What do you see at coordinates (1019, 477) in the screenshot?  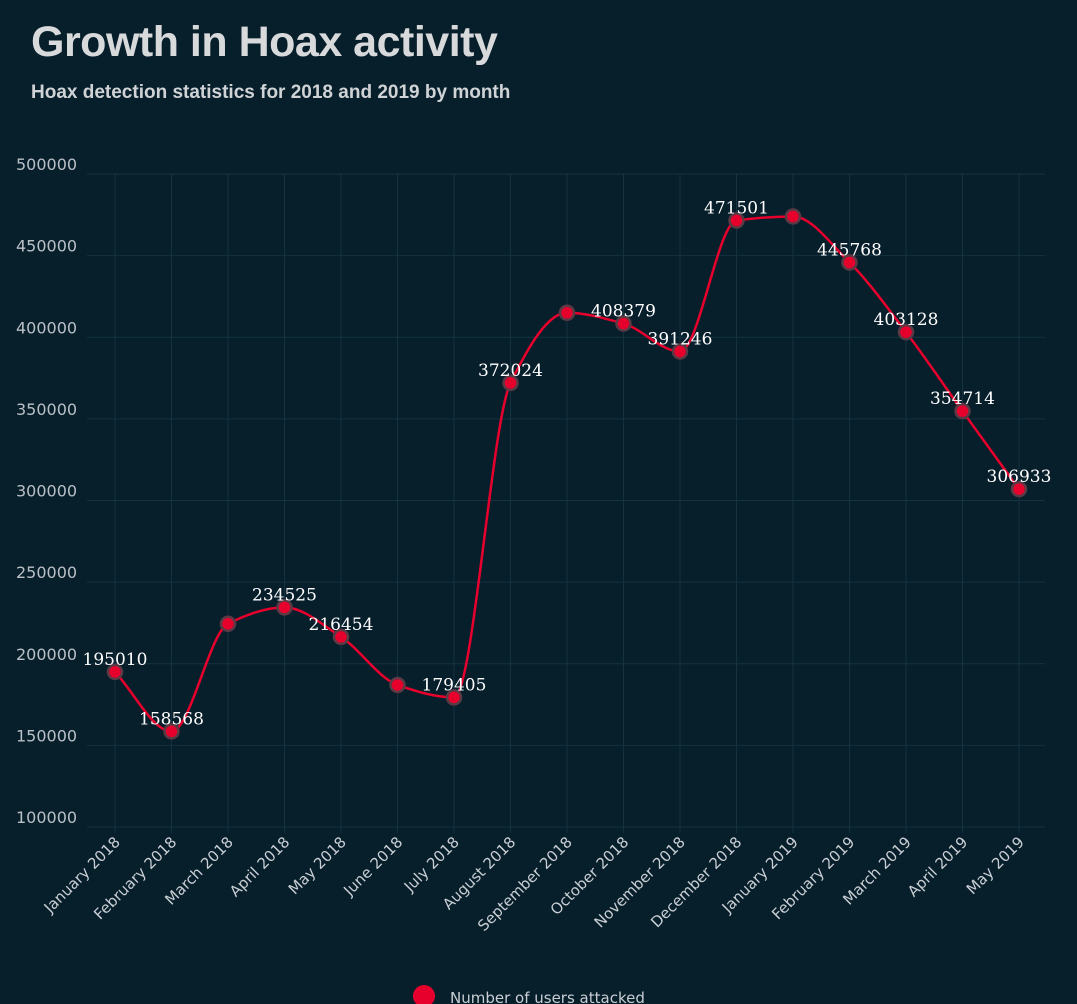 I see `data-label: 306933` at bounding box center [1019, 477].